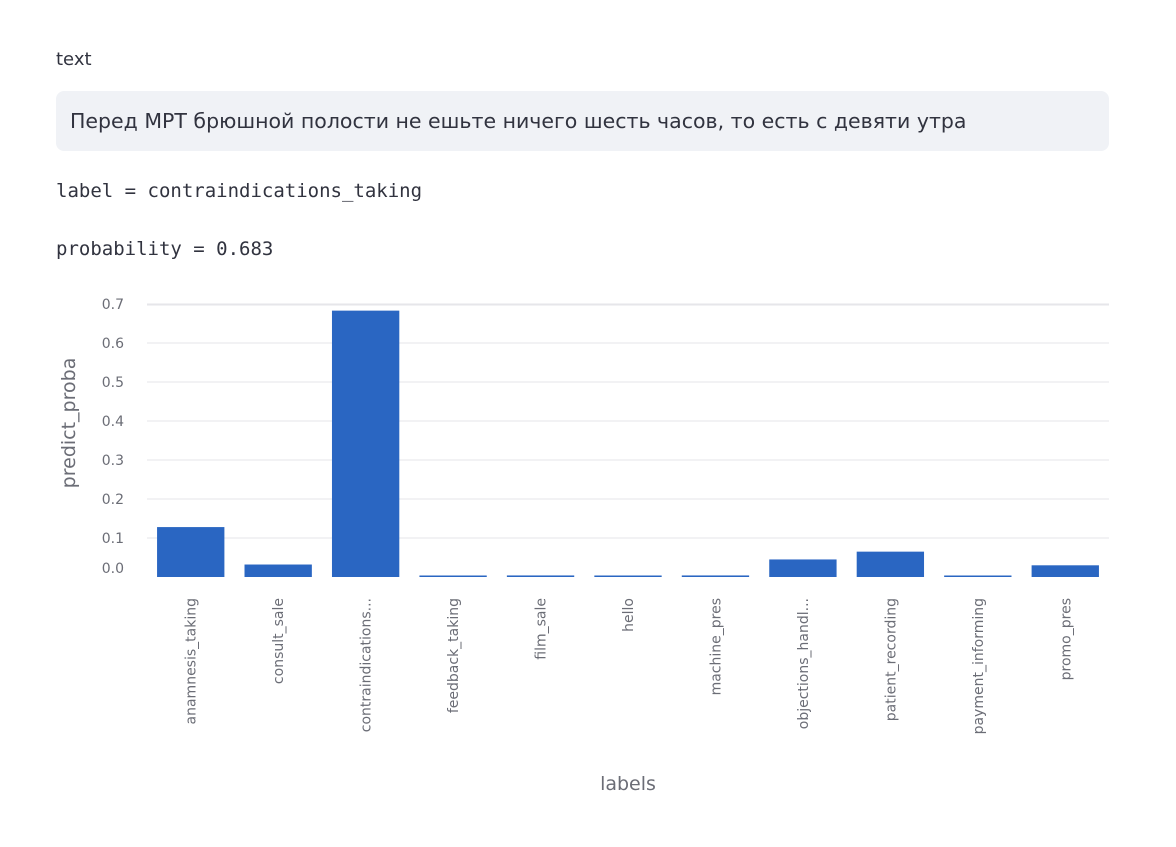  Describe the element at coordinates (365, 443) in the screenshot. I see `bar-contraindications` at that location.